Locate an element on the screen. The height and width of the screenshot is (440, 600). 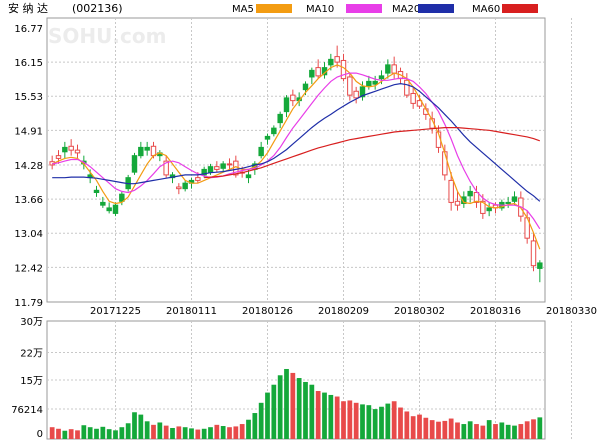
price-tick-label: 16.77 is located at coordinates (28, 29).